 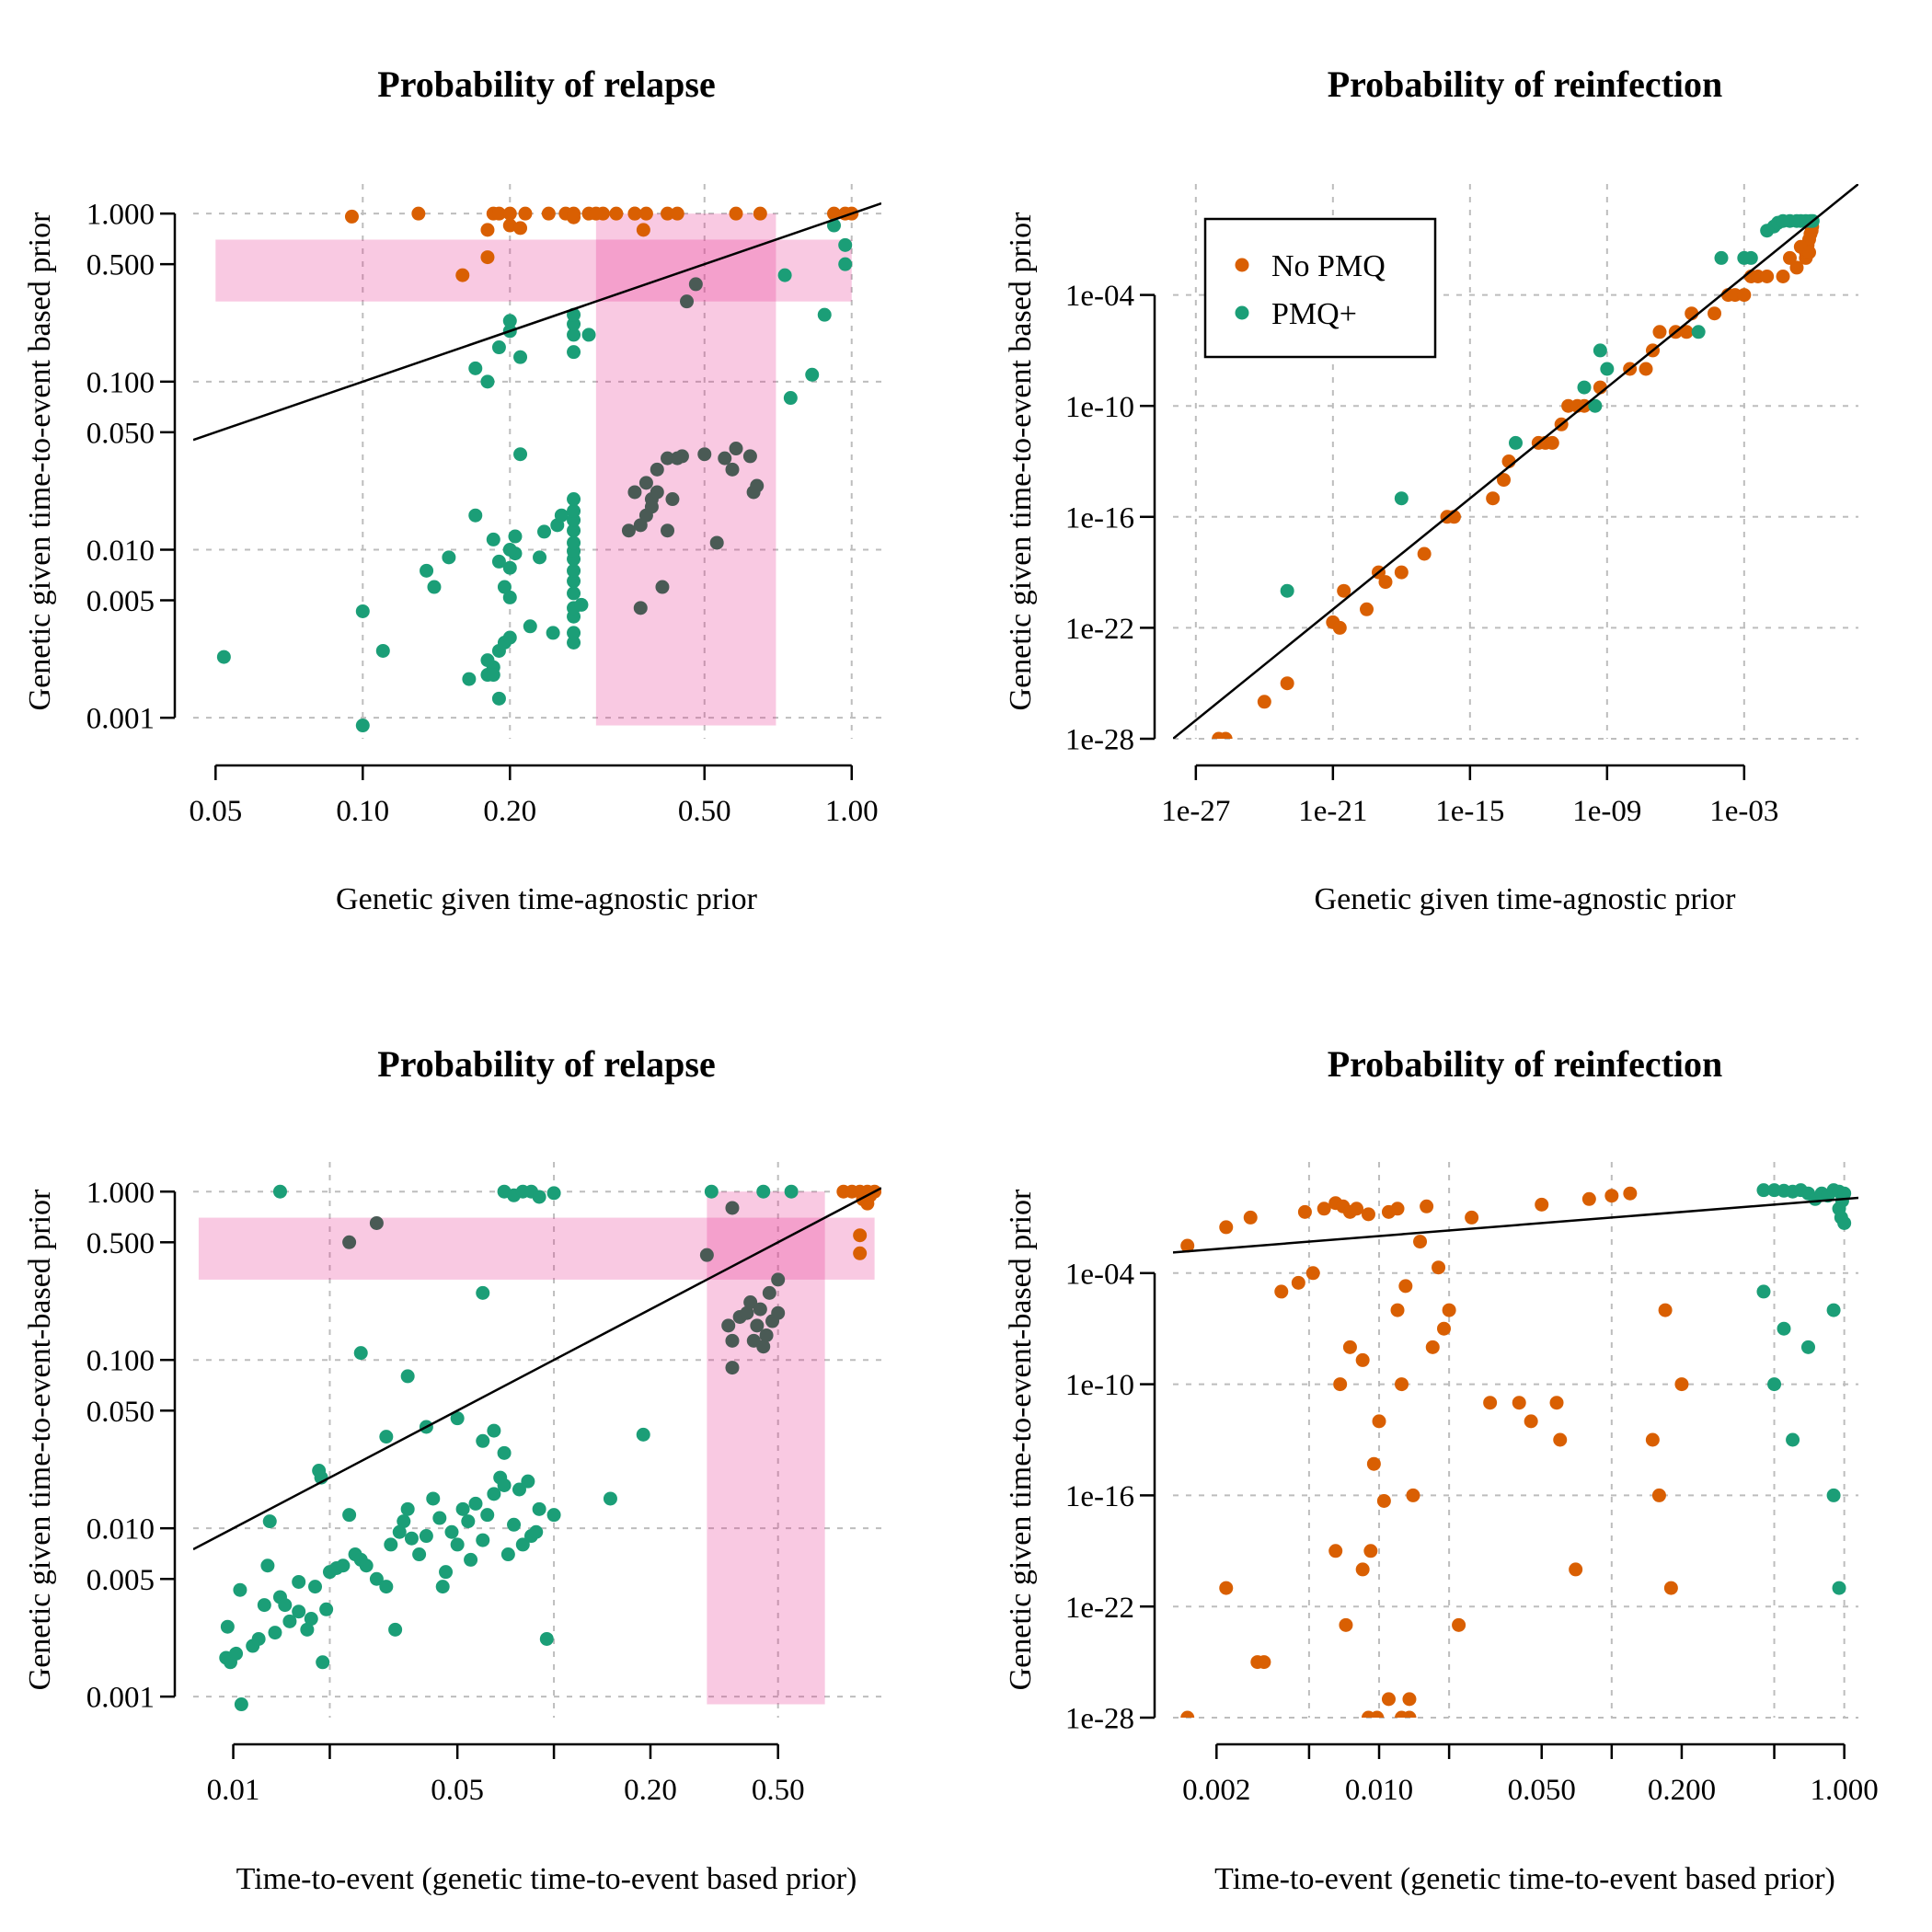 What do you see at coordinates (1515, 1225) in the screenshot?
I see `identity-line` at bounding box center [1515, 1225].